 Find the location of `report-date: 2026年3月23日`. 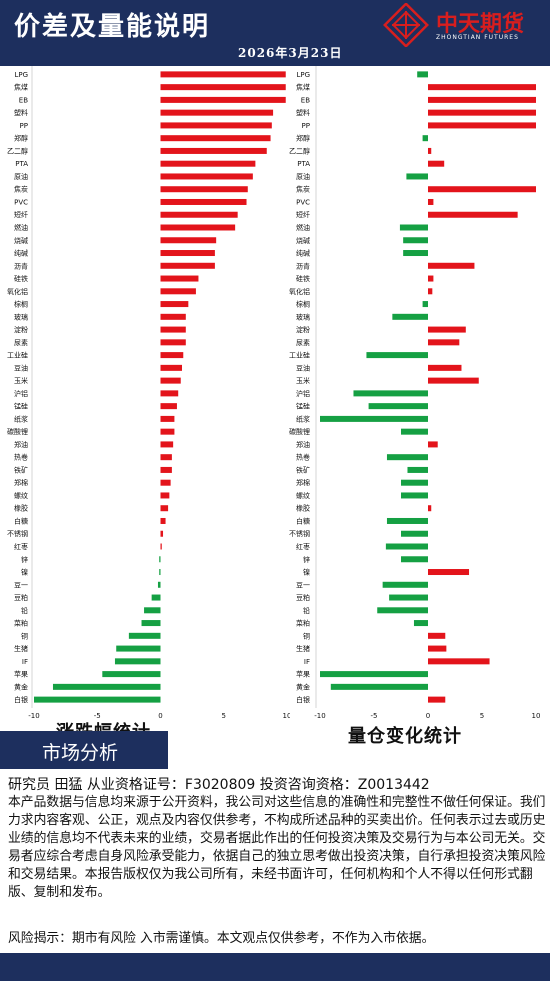

report-date: 2026年3月23日 is located at coordinates (290, 53).